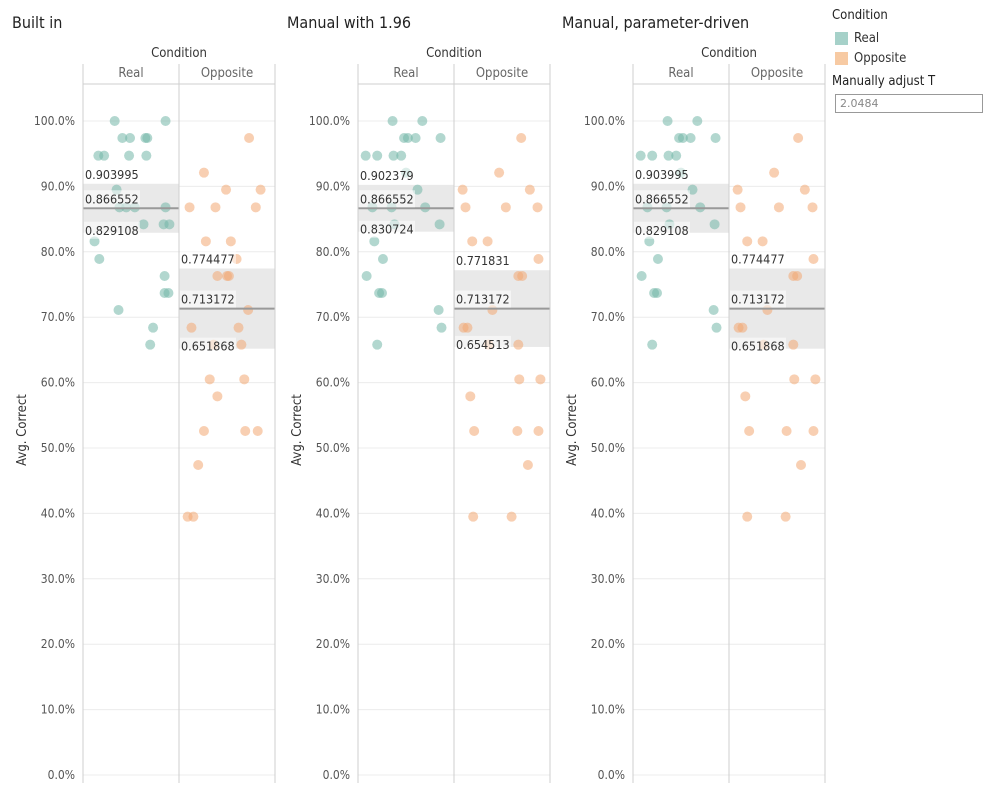  What do you see at coordinates (22, 430) in the screenshot?
I see `panel-1-y-axis-label: Avg. Correct` at bounding box center [22, 430].